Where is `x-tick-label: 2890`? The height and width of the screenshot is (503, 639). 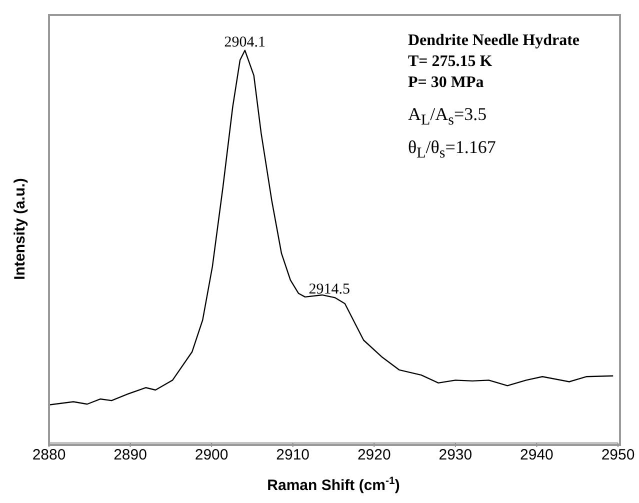 x-tick-label: 2890 is located at coordinates (130, 455).